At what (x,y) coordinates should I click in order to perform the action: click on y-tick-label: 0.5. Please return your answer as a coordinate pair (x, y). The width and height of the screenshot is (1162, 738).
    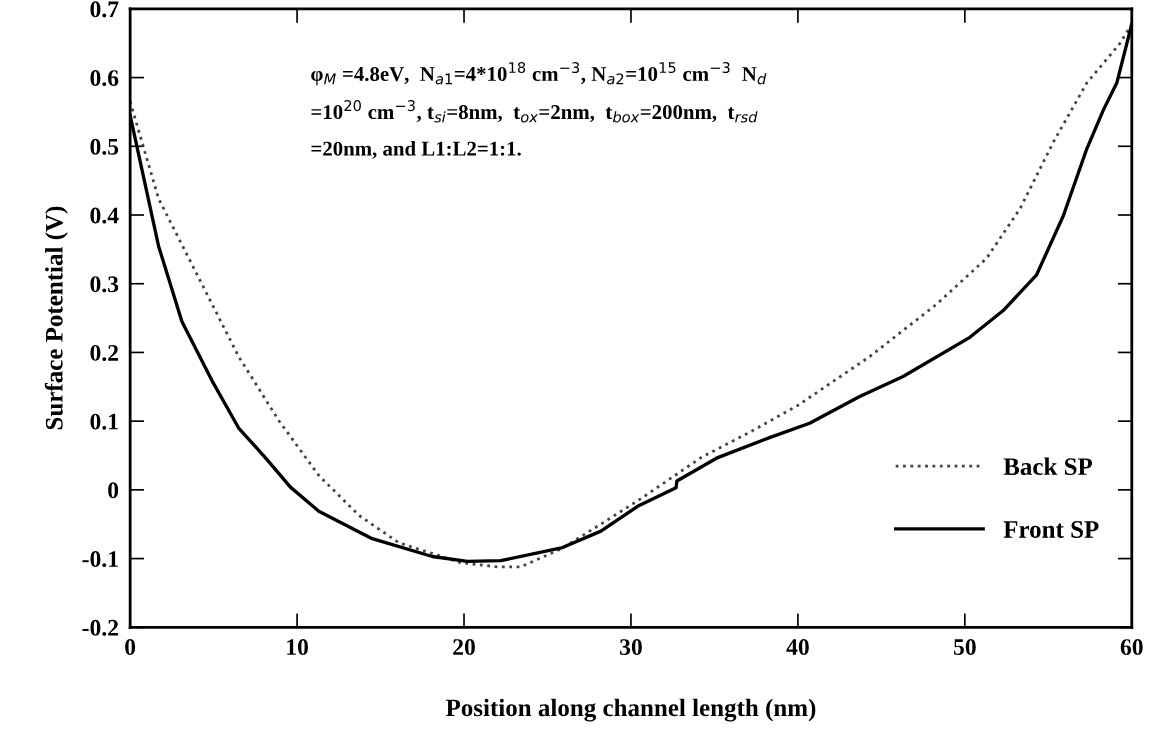
    Looking at the image, I should click on (104, 146).